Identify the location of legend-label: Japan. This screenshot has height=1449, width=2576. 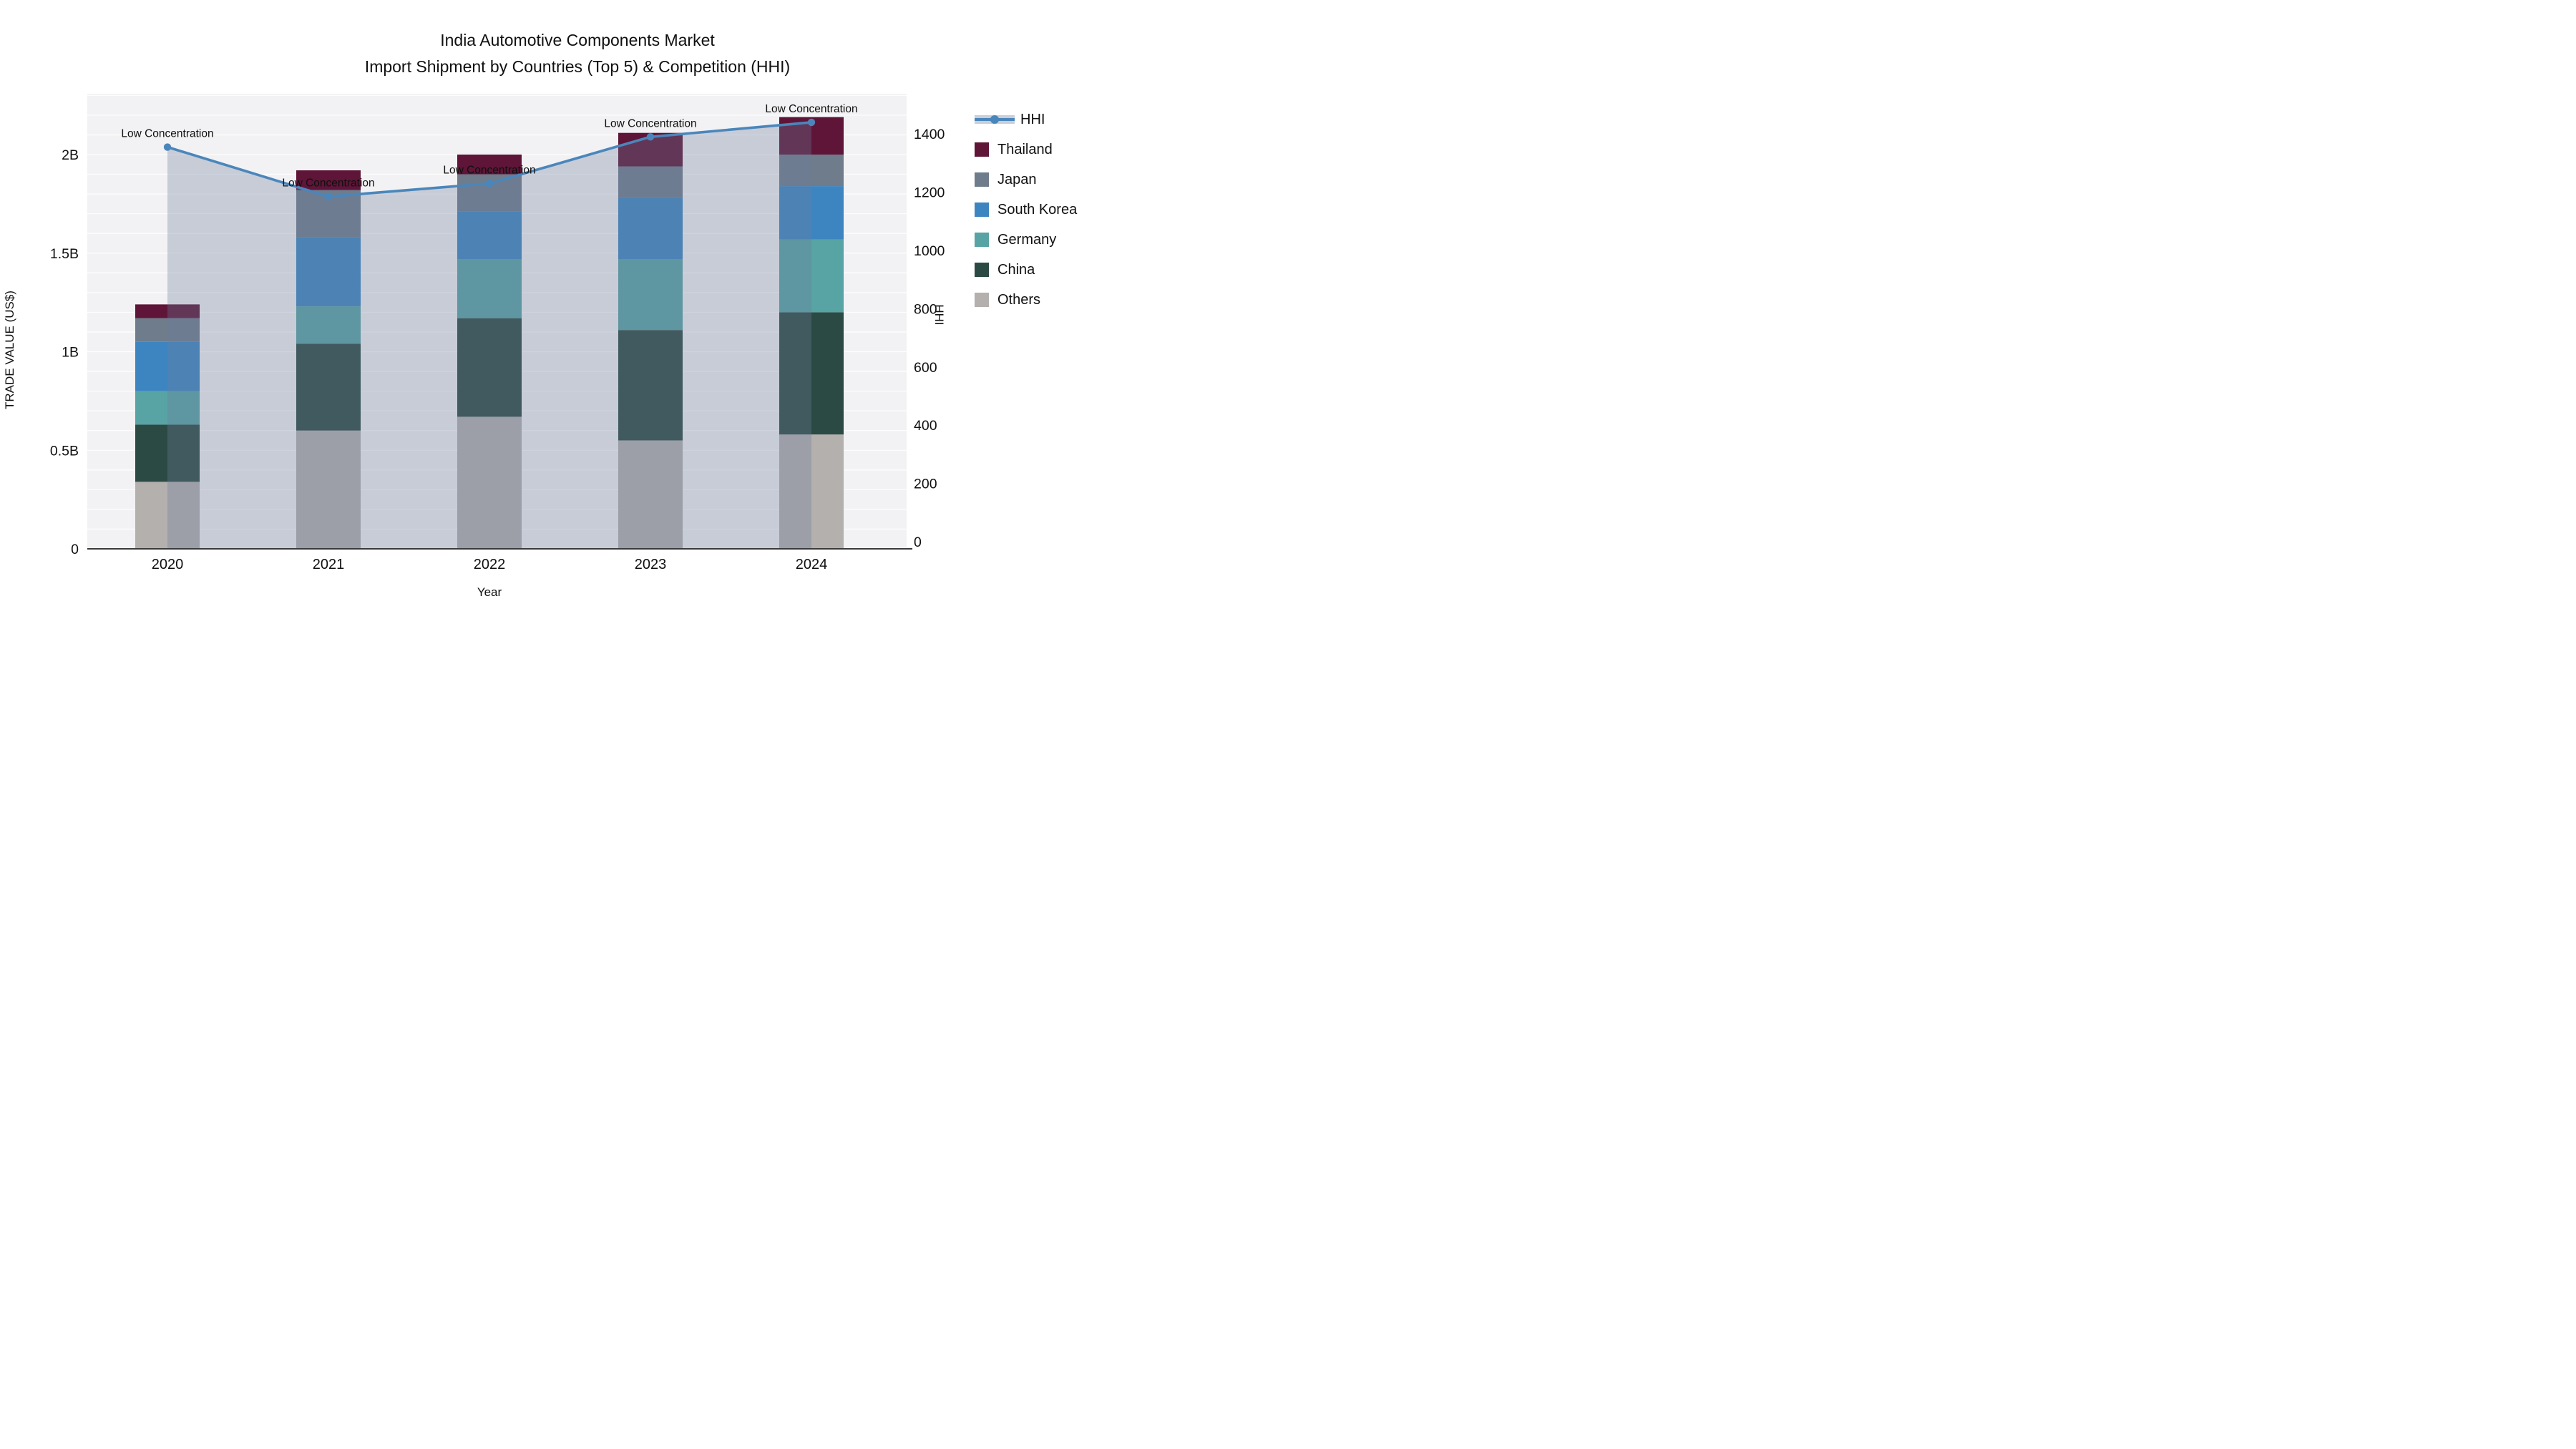
(1017, 179).